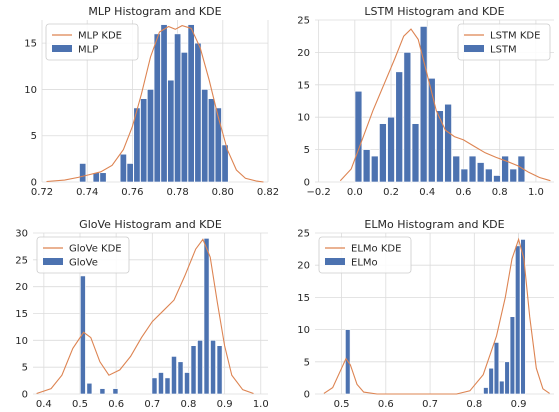 The image size is (559, 412). What do you see at coordinates (434, 11) in the screenshot?
I see `chart-title: LSTM Histogram and KDE` at bounding box center [434, 11].